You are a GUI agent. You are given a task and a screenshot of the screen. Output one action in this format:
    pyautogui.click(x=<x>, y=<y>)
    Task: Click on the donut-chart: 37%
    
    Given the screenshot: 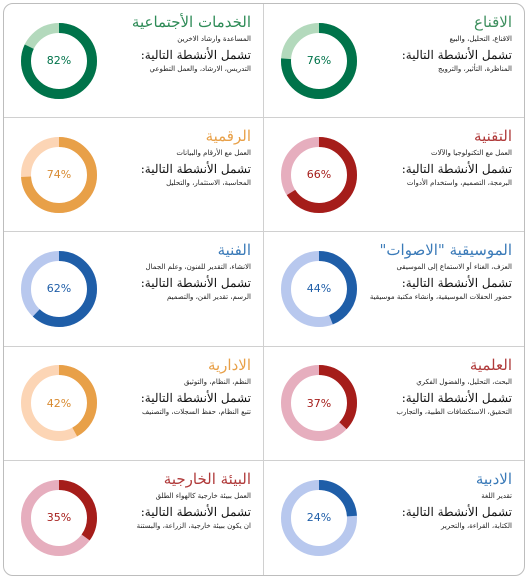 What is the action you would take?
    pyautogui.click(x=319, y=403)
    